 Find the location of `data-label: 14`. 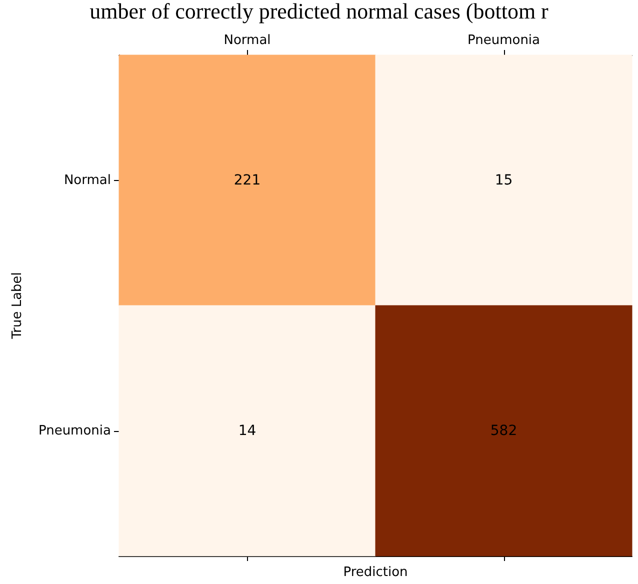

data-label: 14 is located at coordinates (247, 430).